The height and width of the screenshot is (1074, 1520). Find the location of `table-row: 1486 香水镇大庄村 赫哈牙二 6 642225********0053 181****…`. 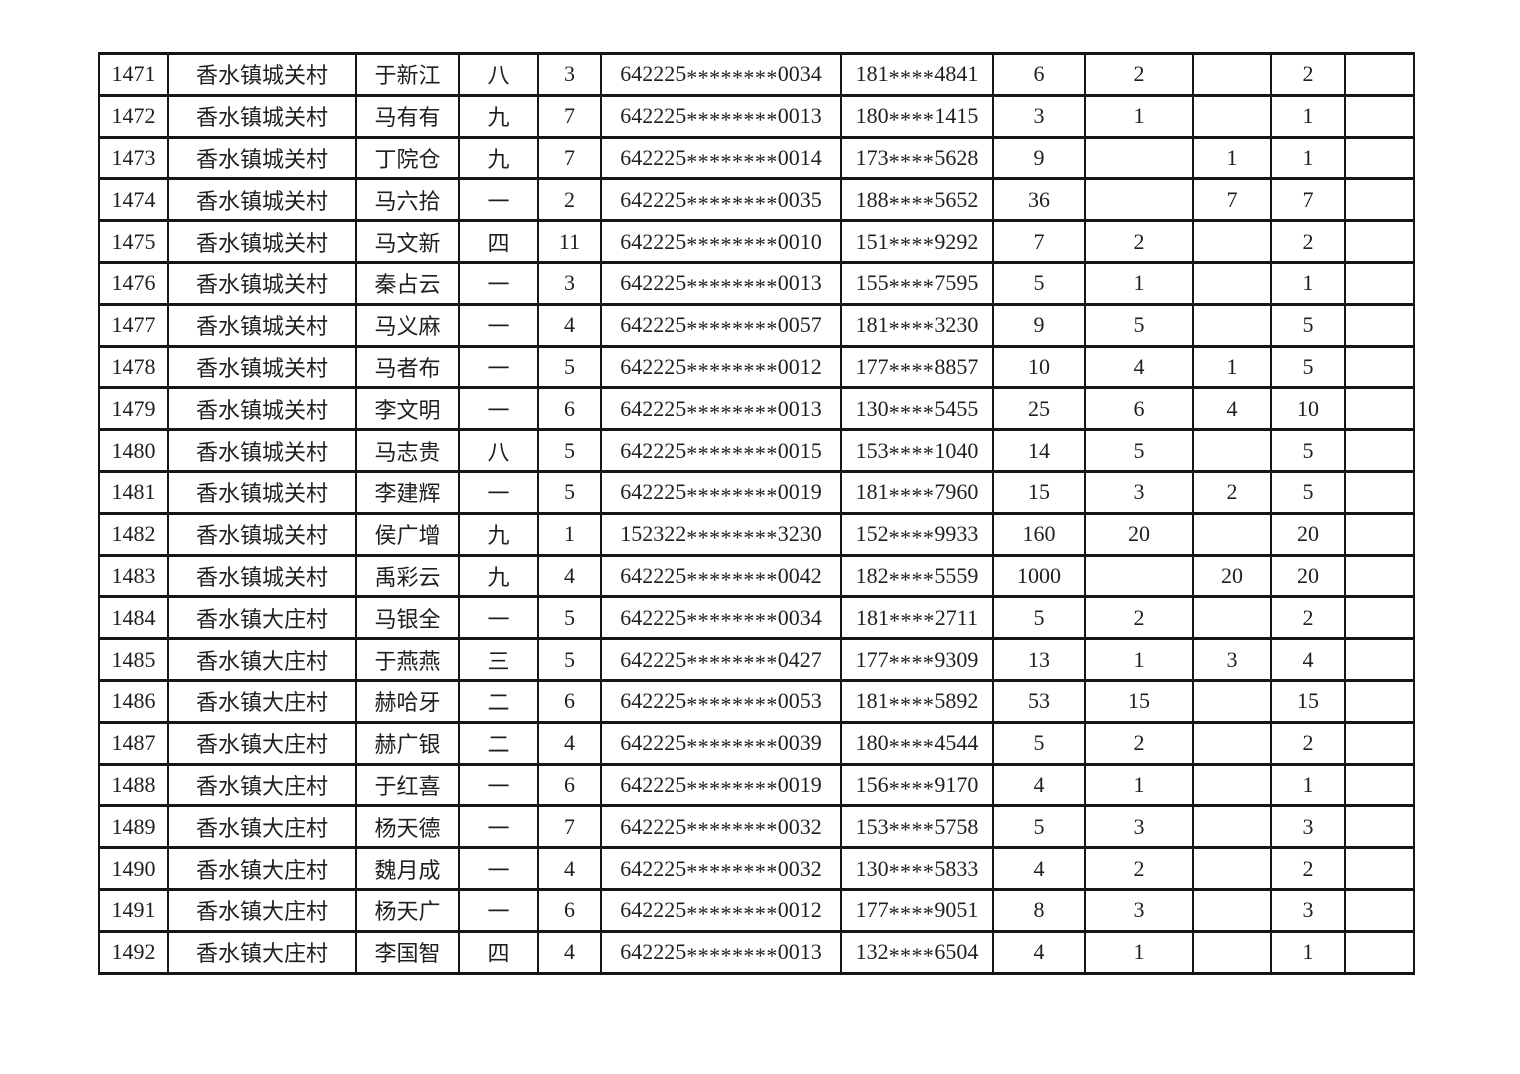

table-row: 1486 香水镇大庄村 赫哈牙二 6 642225********0053 181****… is located at coordinates (756, 701).